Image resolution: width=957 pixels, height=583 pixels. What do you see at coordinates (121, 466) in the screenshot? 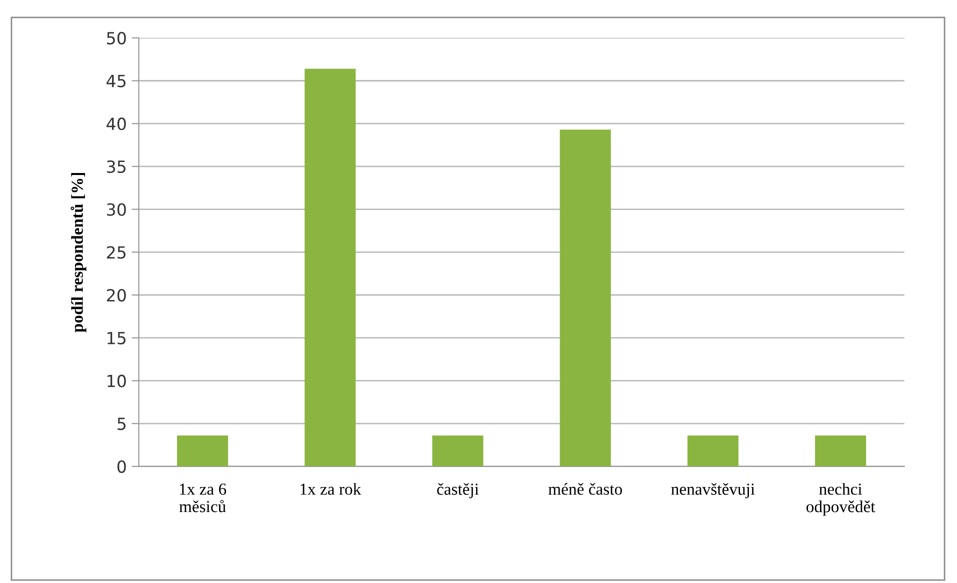
I see `y-tick-label: 0` at bounding box center [121, 466].